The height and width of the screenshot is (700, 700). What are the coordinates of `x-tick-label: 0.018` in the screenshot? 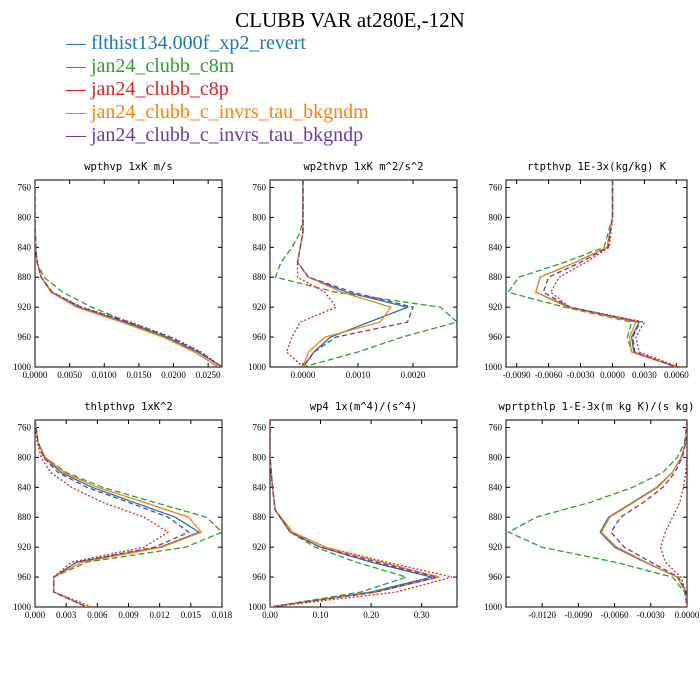 It's located at (222, 615).